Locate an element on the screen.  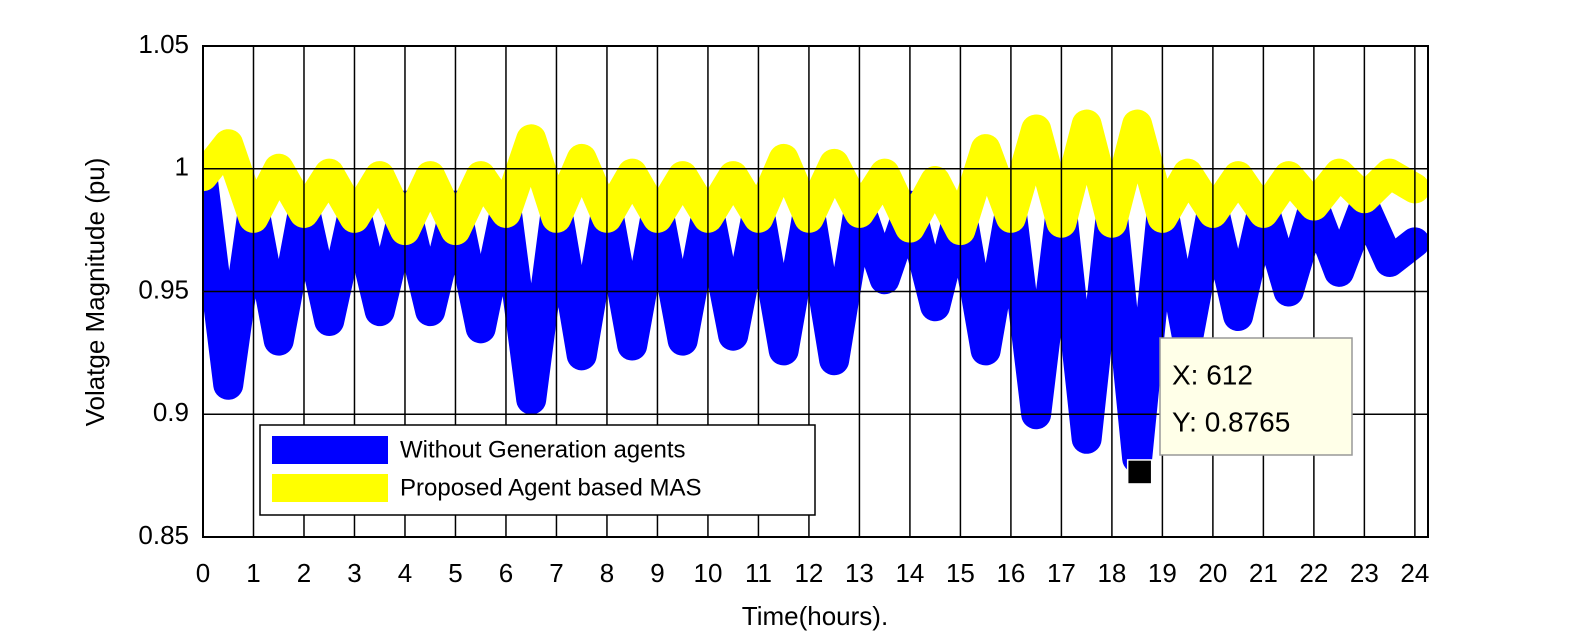
x-tick-label: 6 is located at coordinates (506, 573).